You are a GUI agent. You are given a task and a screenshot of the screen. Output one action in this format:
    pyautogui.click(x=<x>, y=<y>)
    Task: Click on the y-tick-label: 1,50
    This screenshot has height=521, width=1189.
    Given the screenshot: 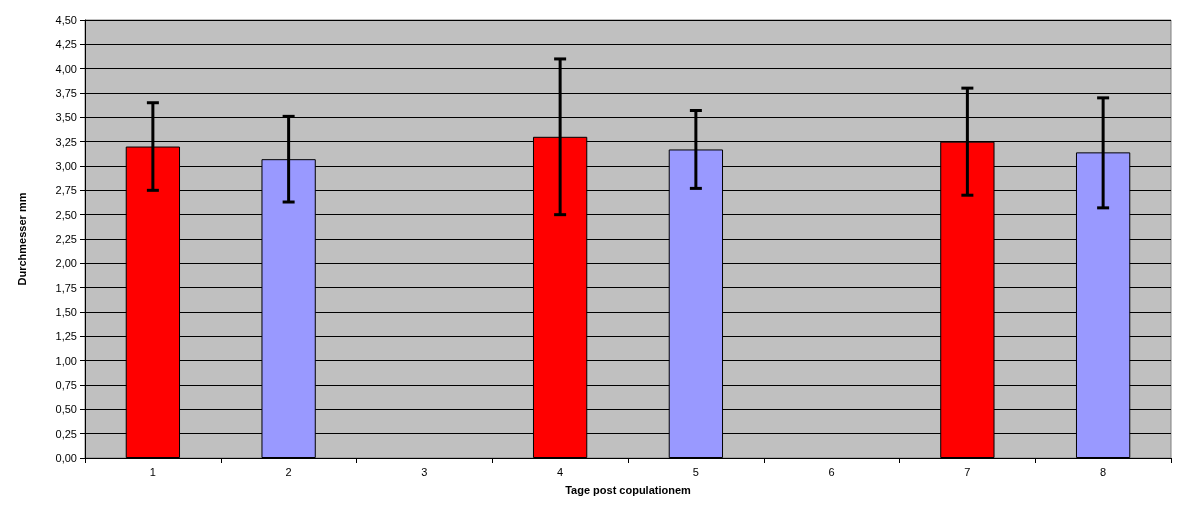 What is the action you would take?
    pyautogui.click(x=66, y=312)
    